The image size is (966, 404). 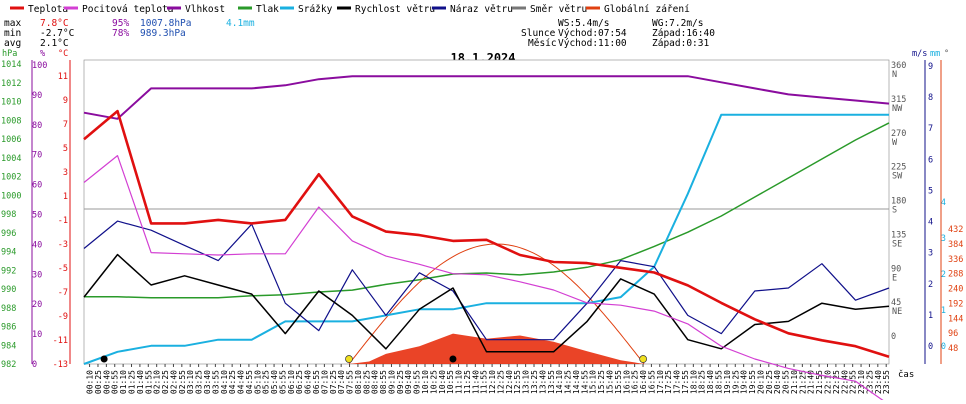 I want to click on rain_mm-tick-label: 4, so click(x=943, y=203).